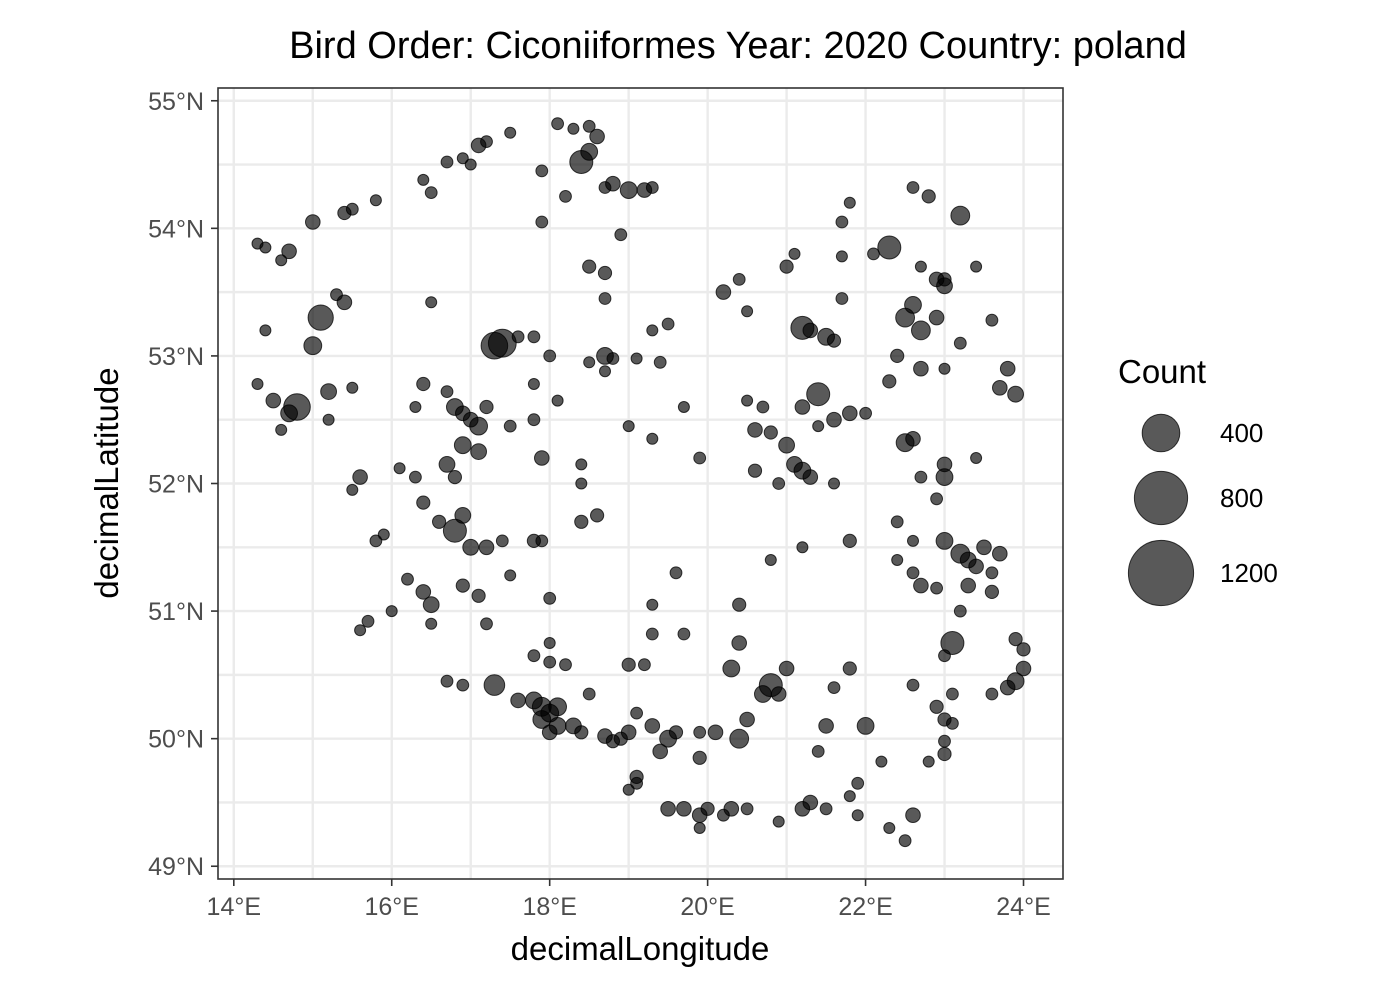 The image size is (1386, 988). I want to click on y-axis-ticks: 49°N 50°N 51°N 52°N 53°N 54°N 55°N, so click(183, 484).